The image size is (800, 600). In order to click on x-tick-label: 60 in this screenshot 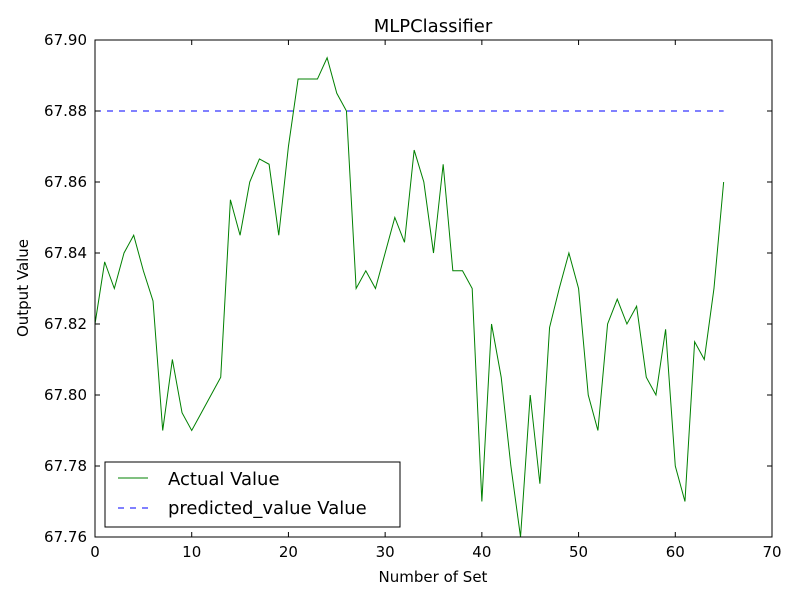, I will do `click(675, 552)`.